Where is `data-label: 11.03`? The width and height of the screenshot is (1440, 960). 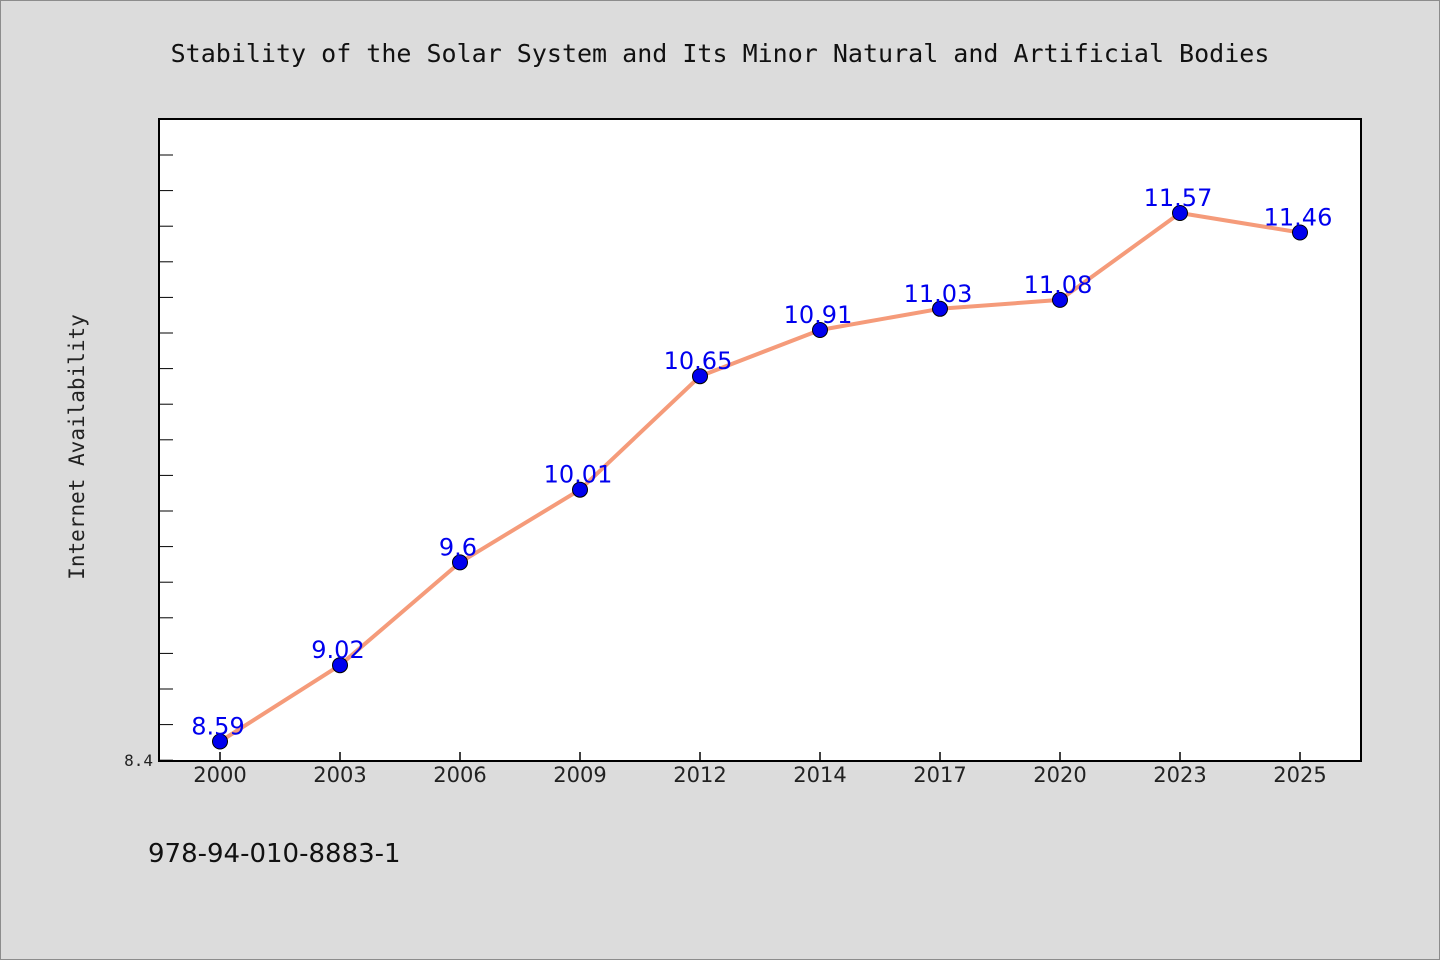 data-label: 11.03 is located at coordinates (938, 294).